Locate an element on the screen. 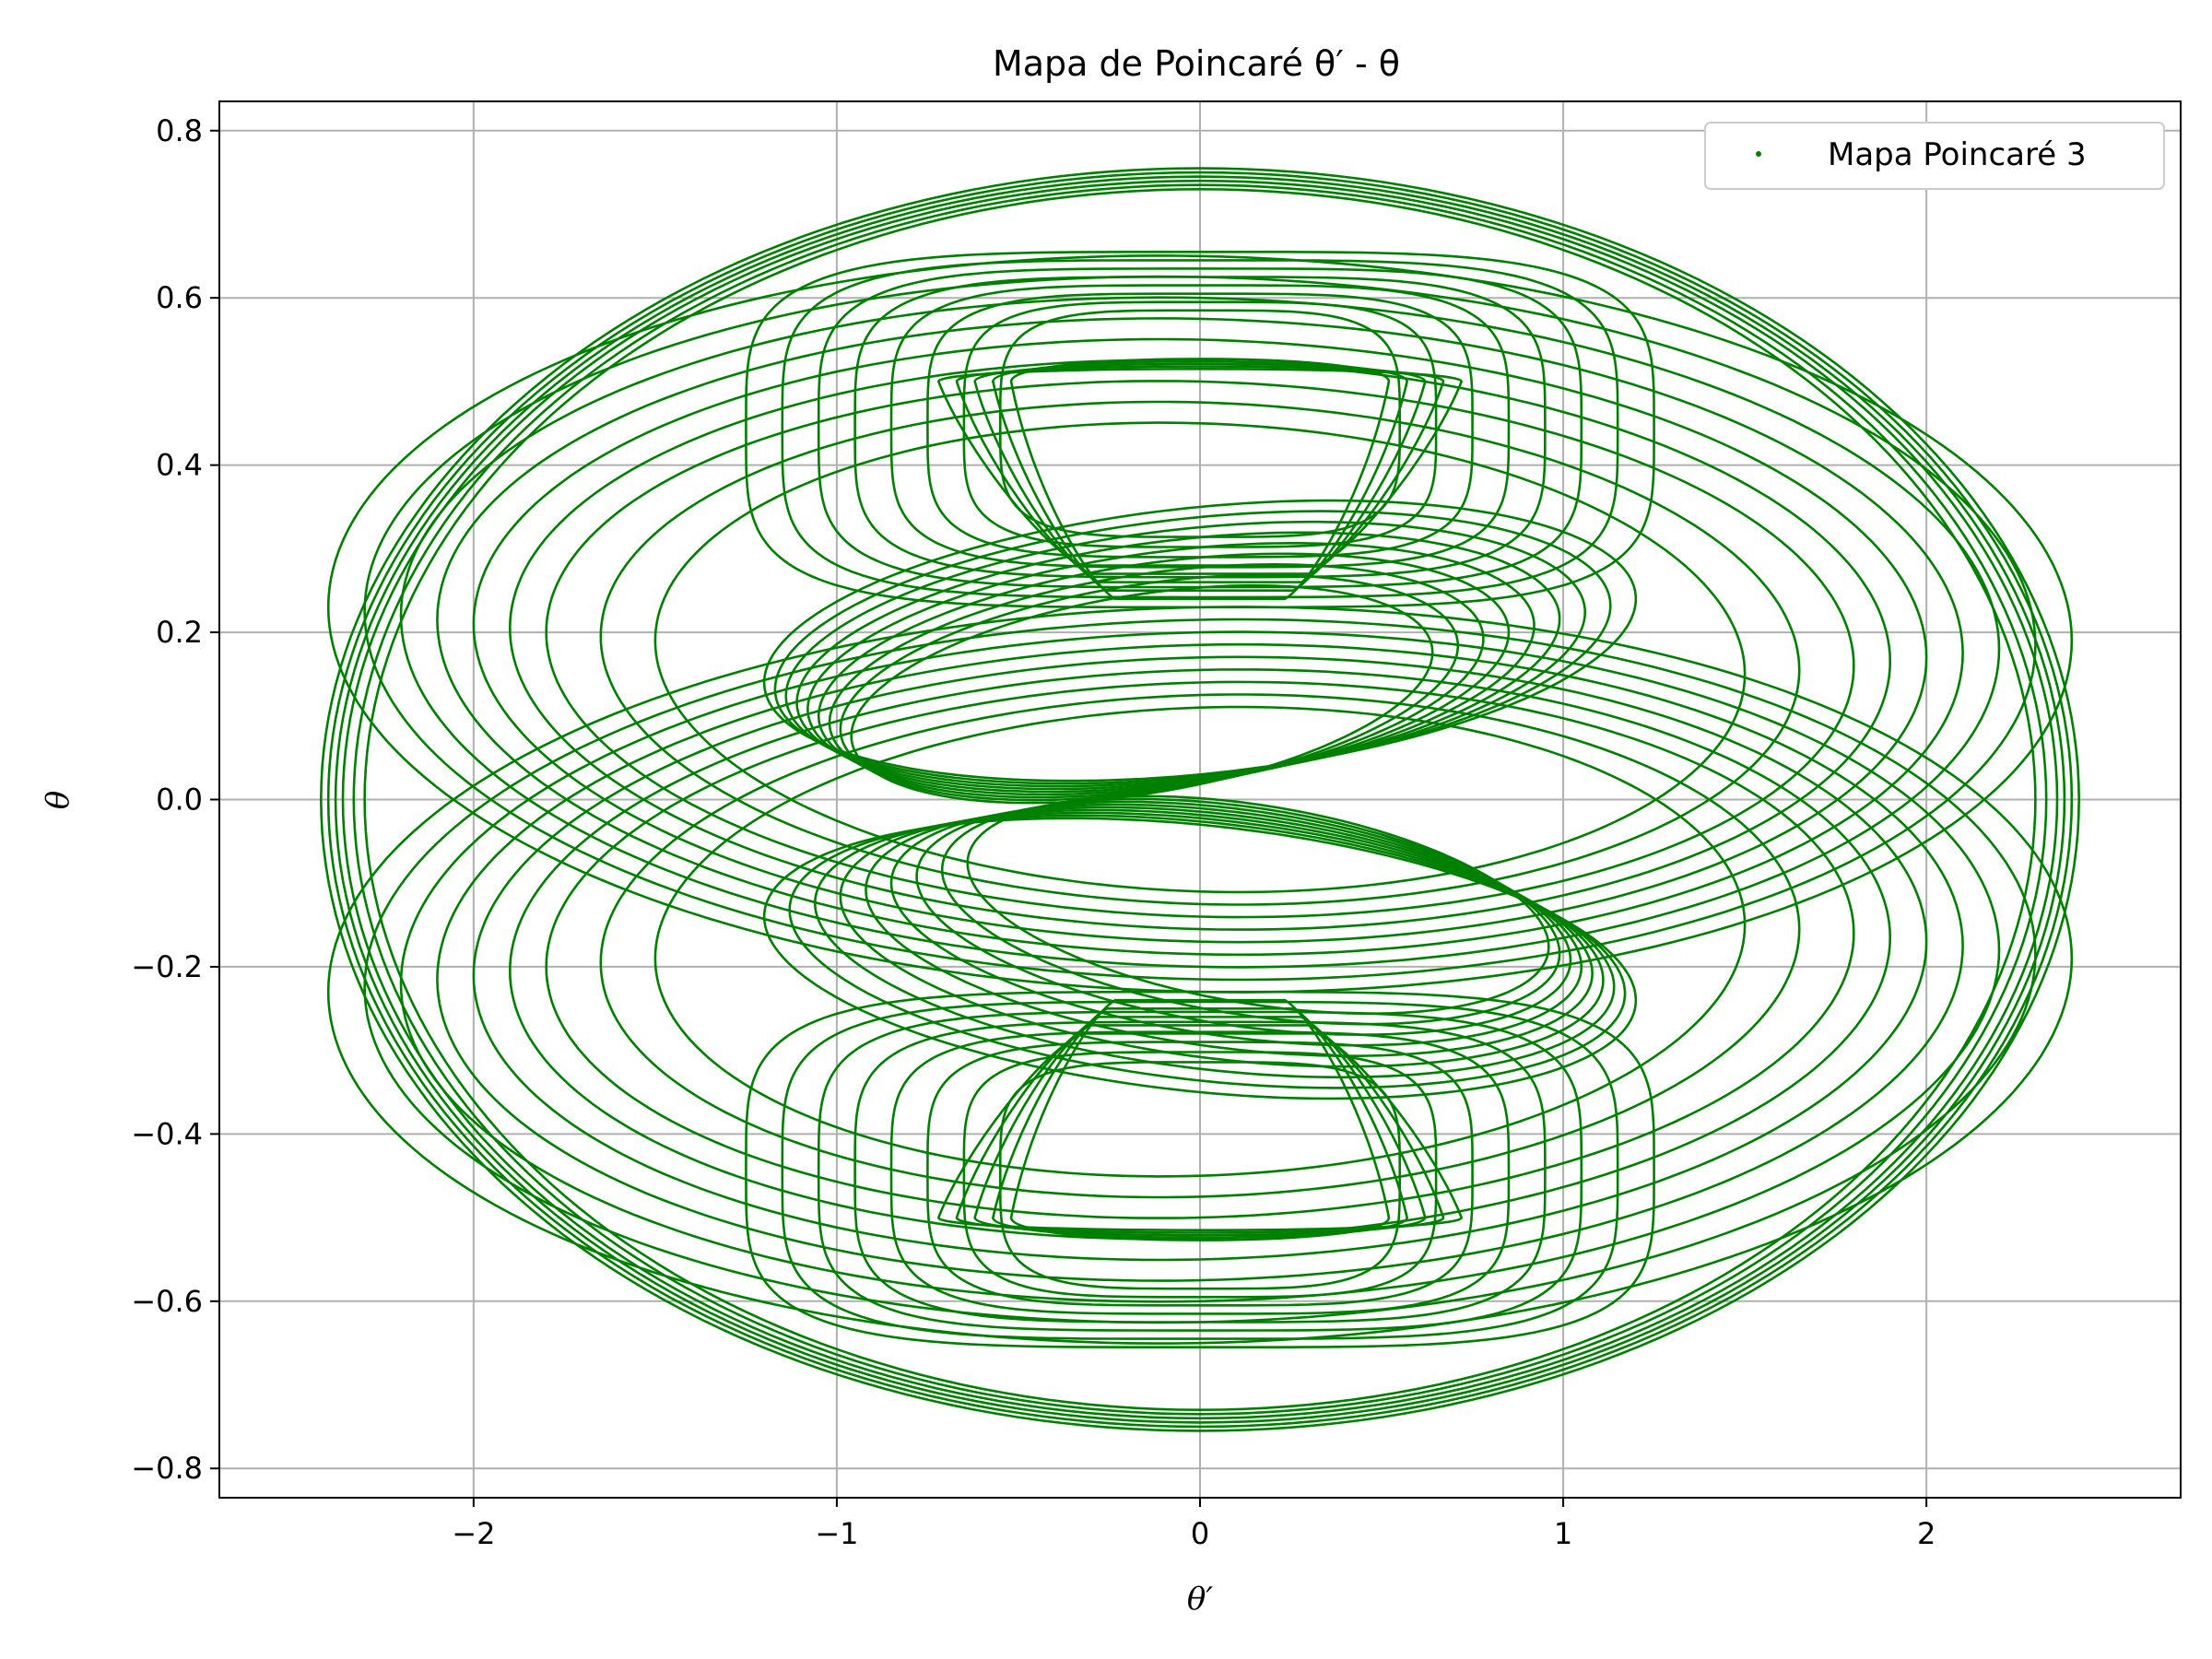 The image size is (2212, 1659). y-tick-label: −0.4 is located at coordinates (167, 1133).